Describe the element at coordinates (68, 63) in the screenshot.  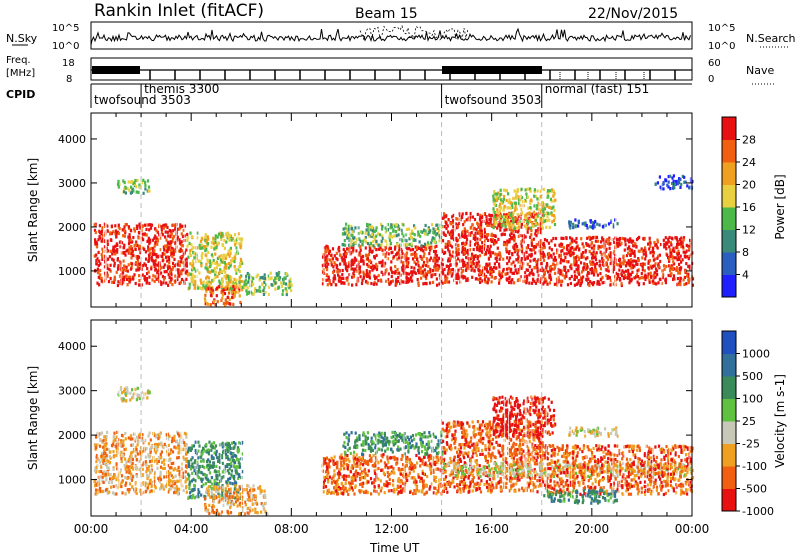
I see `freq-tick-top: 18` at that location.